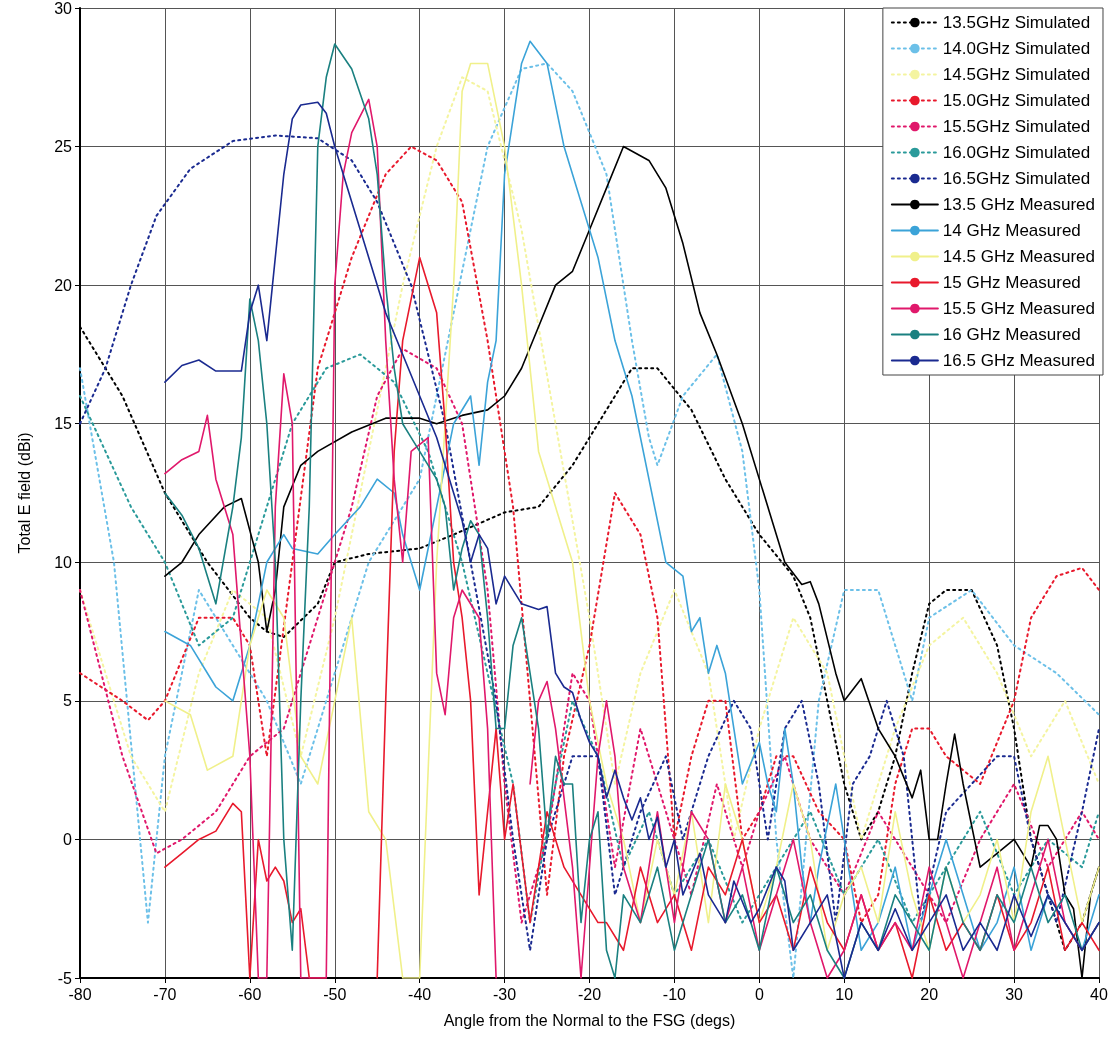 Image resolution: width=1117 pixels, height=1058 pixels. I want to click on x-tick-label: 40, so click(1099, 994).